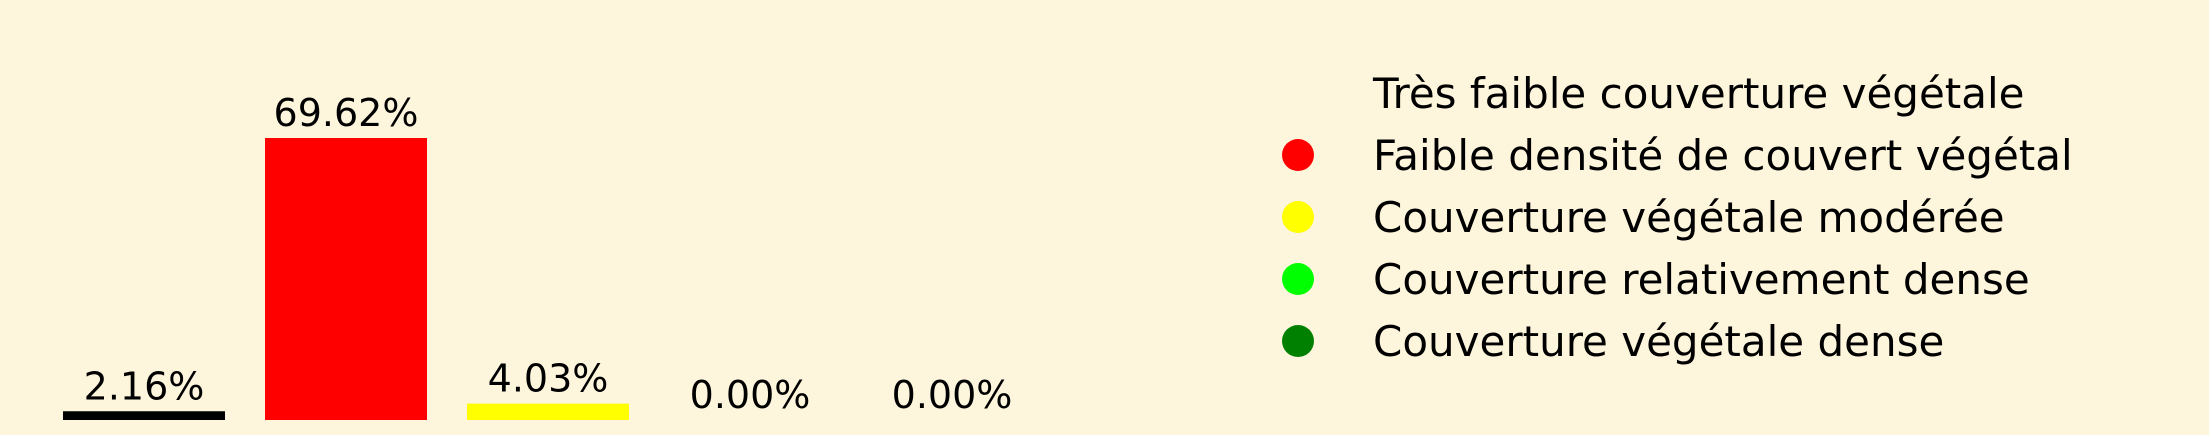 Image resolution: width=2209 pixels, height=435 pixels. I want to click on legend-item: Couverture végétale dense, so click(1613, 341).